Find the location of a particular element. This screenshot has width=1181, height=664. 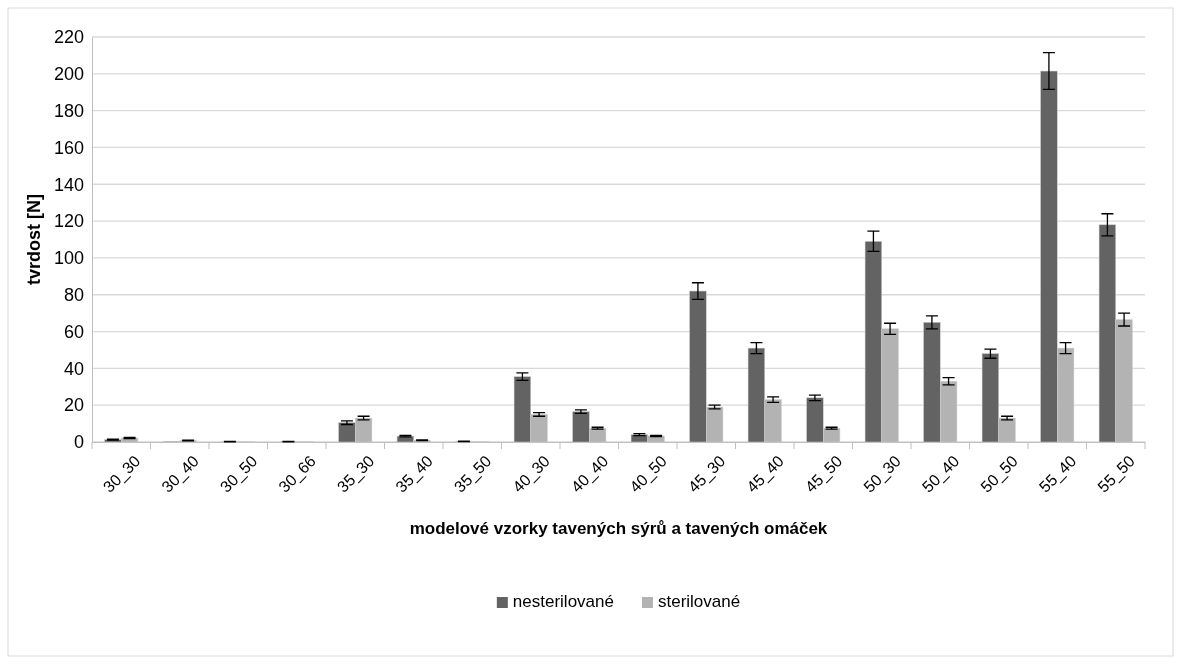

y-tick-label: 80 is located at coordinates (73, 294).